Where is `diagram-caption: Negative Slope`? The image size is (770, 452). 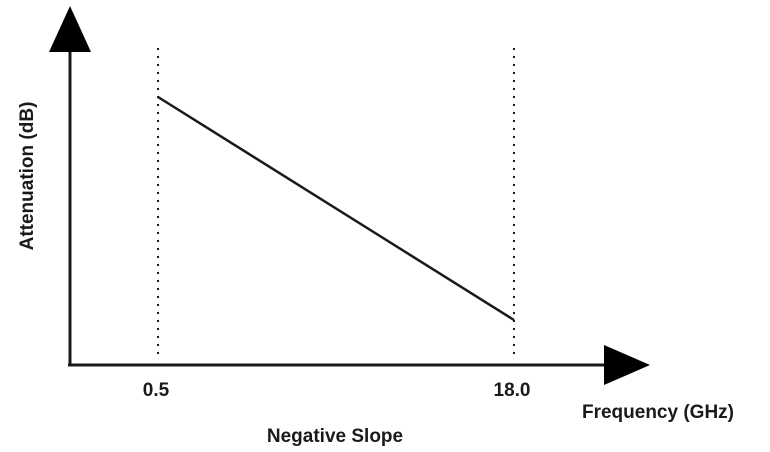
diagram-caption: Negative Slope is located at coordinates (335, 436).